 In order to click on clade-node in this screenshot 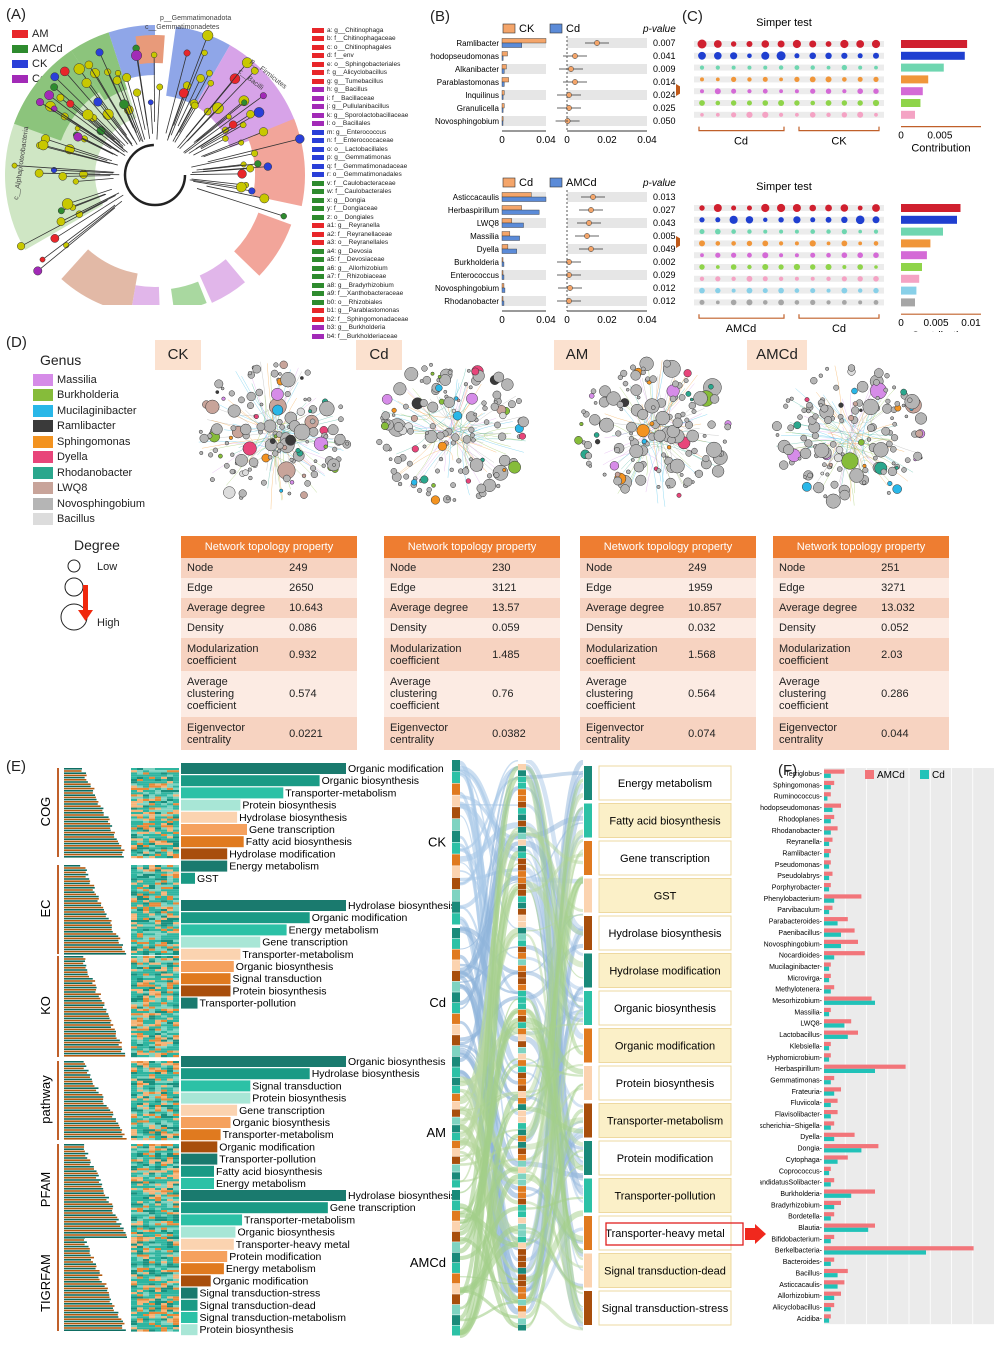, I will do `click(250, 114)`.